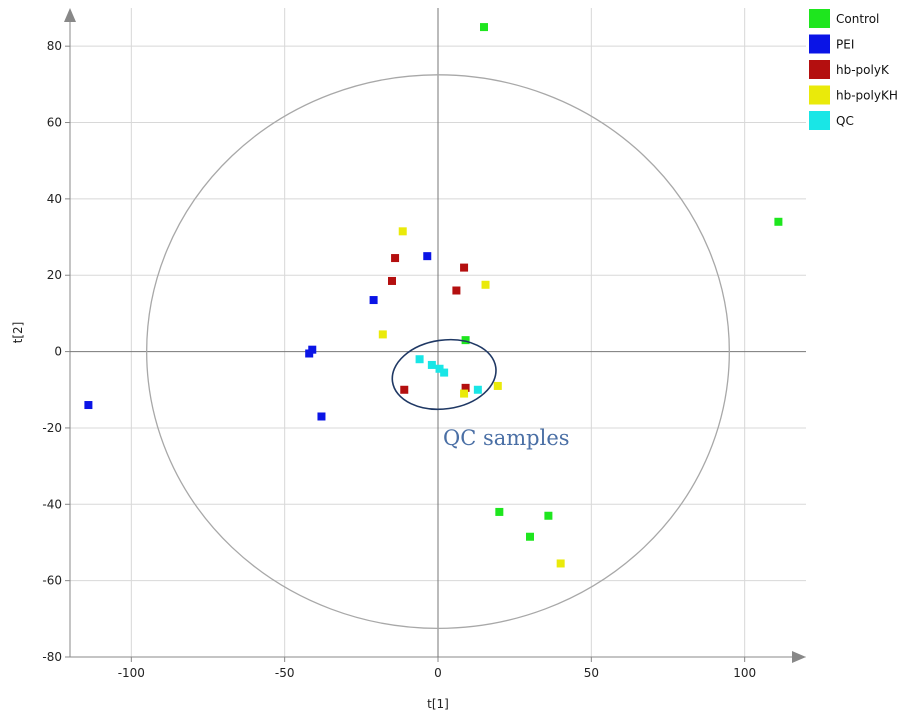  I want to click on legend: Control PEI hb-polyK hb-polyKH QC, so click(853, 69).